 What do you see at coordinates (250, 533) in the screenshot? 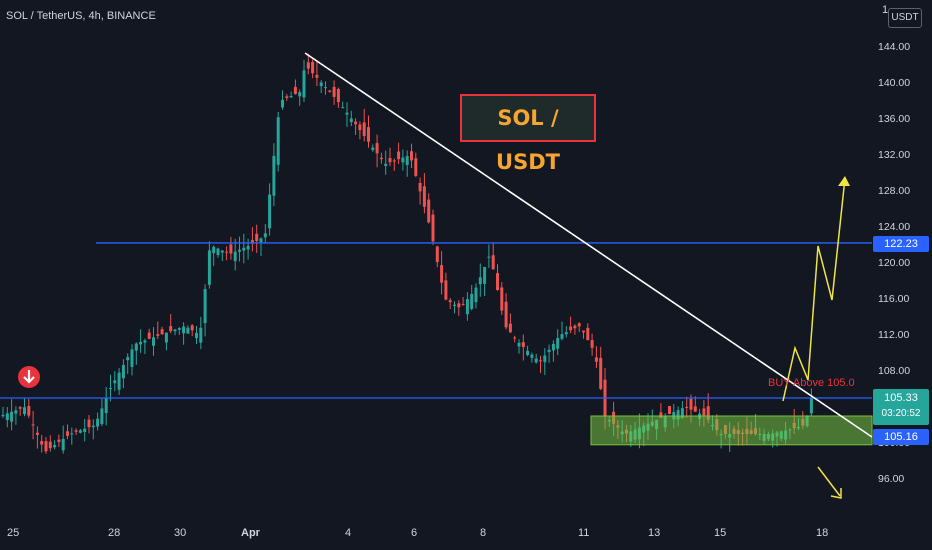
I see `x-tick-label: Apr` at bounding box center [250, 533].